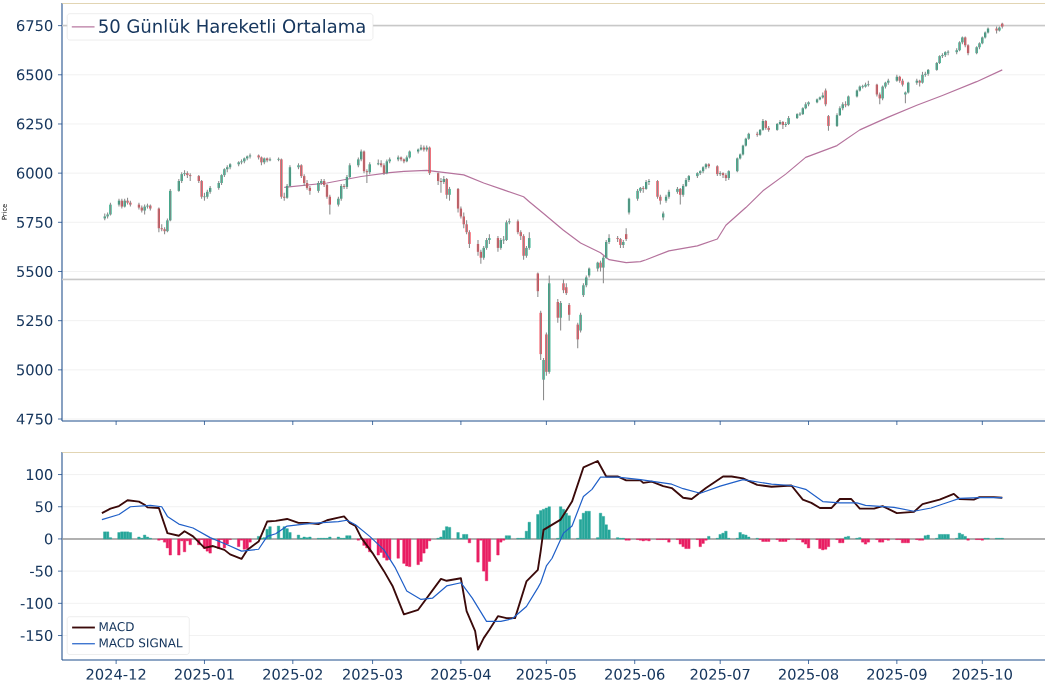 The image size is (1050, 683). I want to click on x-tick-label: 2025-04, so click(461, 674).